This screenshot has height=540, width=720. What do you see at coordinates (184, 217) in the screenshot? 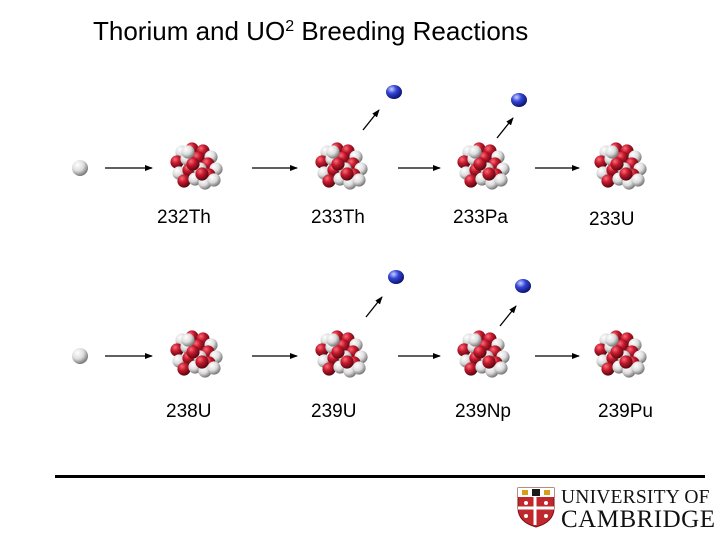
I see `isotope-label-232th: 232Th` at bounding box center [184, 217].